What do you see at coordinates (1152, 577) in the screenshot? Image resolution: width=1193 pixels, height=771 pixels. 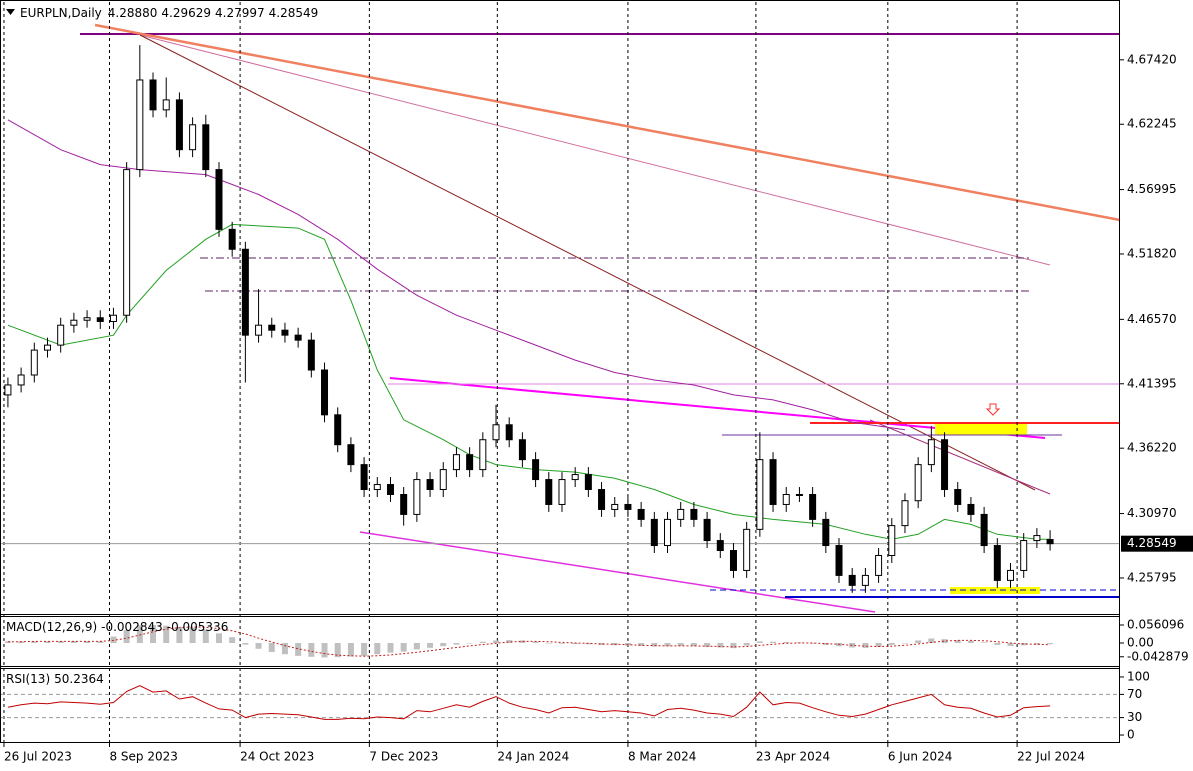 I see `y-tick-label: 4.25795` at bounding box center [1152, 577].